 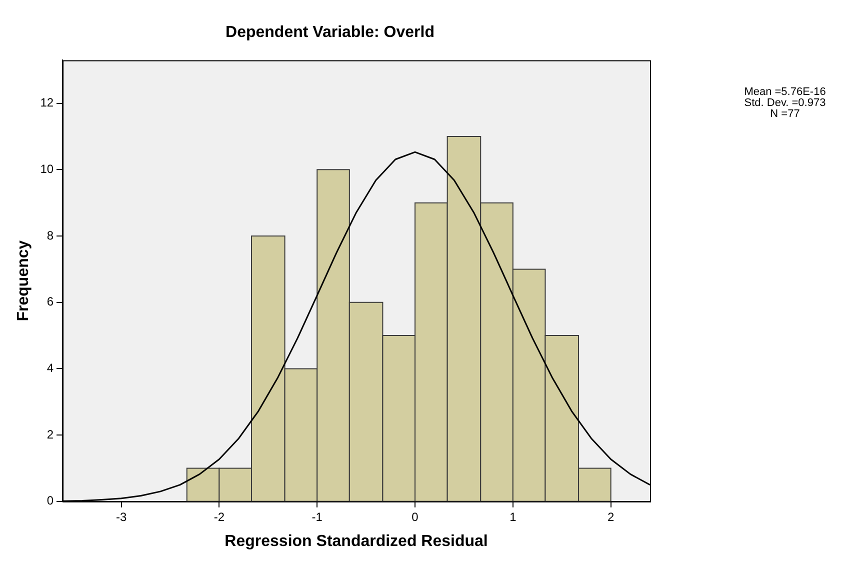 What do you see at coordinates (415, 517) in the screenshot?
I see `x-tick-label: 0` at bounding box center [415, 517].